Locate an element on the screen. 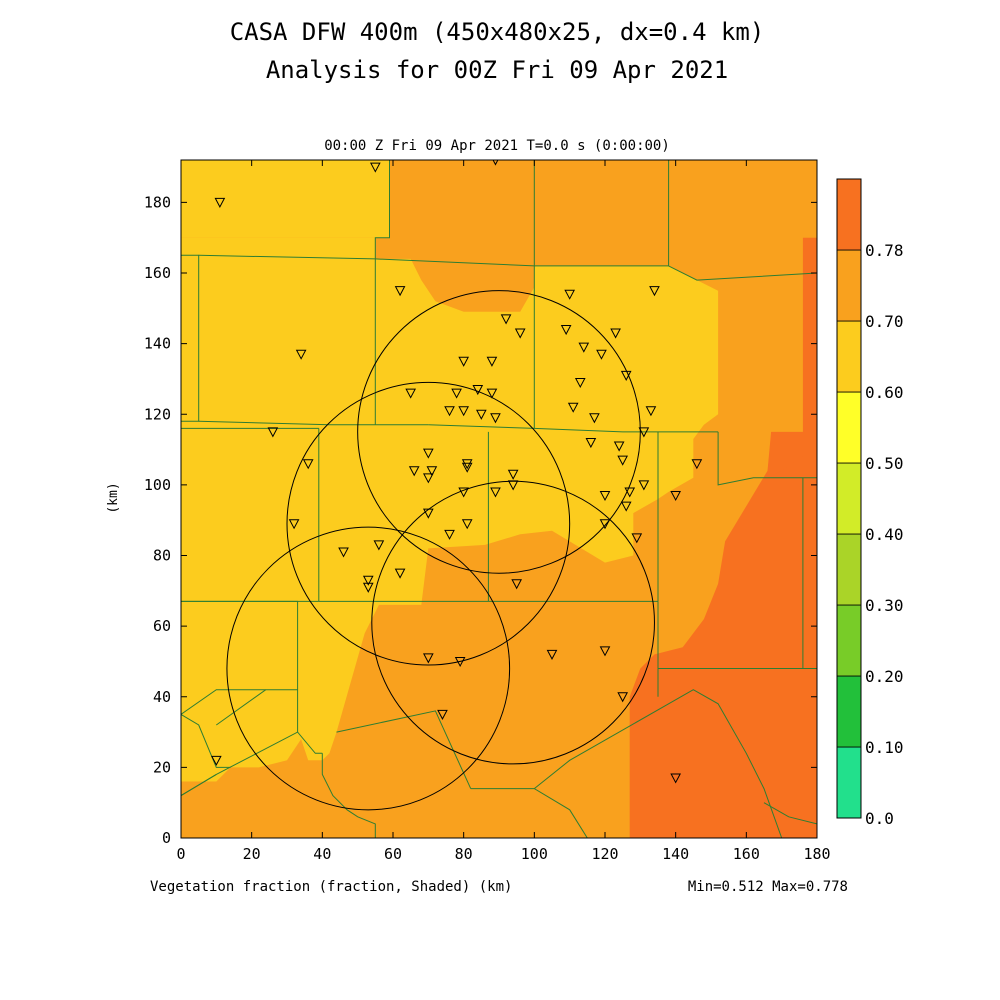 This screenshot has width=1000, height=1000. x-tick-label: 60 is located at coordinates (393, 854).